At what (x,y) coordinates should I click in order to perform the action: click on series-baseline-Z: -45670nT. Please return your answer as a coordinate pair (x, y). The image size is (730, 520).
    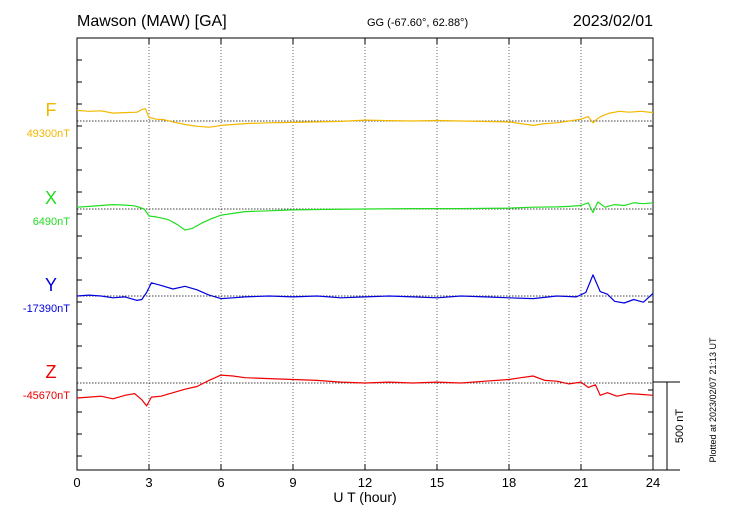
    Looking at the image, I should click on (46, 396).